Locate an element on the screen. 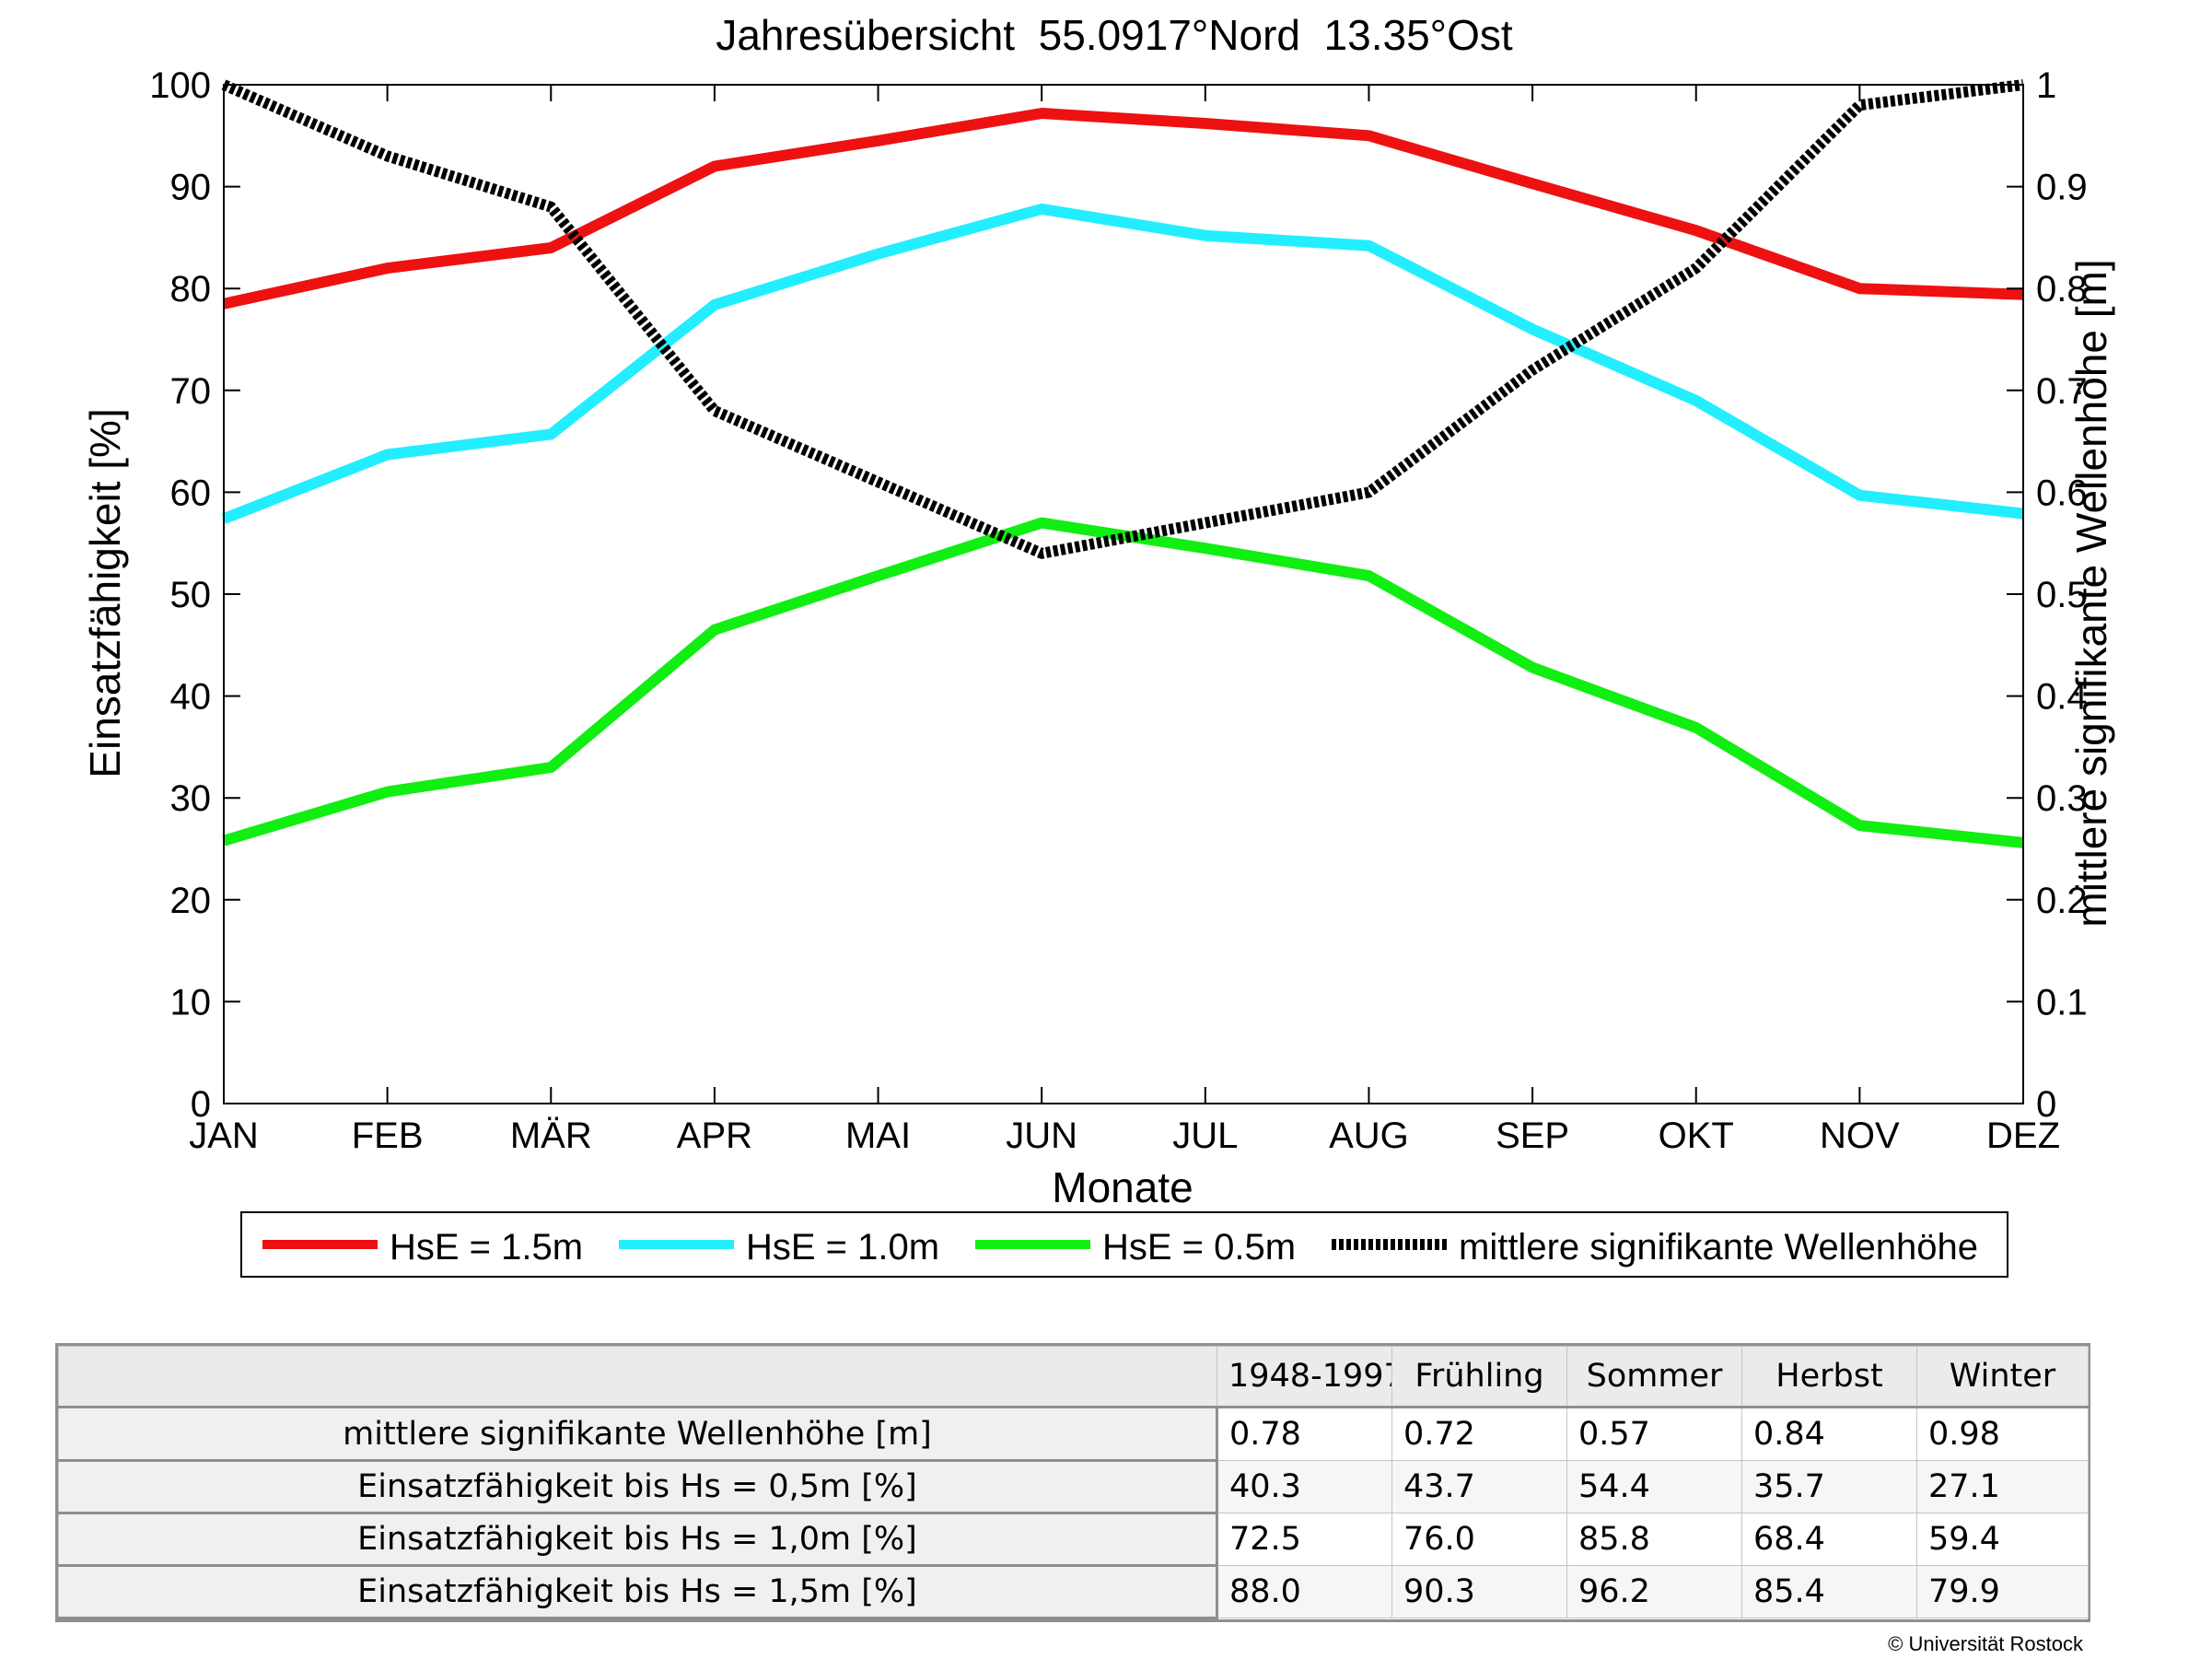 Image resolution: width=2212 pixels, height=1659 pixels. column-header: Frühling is located at coordinates (1479, 1377).